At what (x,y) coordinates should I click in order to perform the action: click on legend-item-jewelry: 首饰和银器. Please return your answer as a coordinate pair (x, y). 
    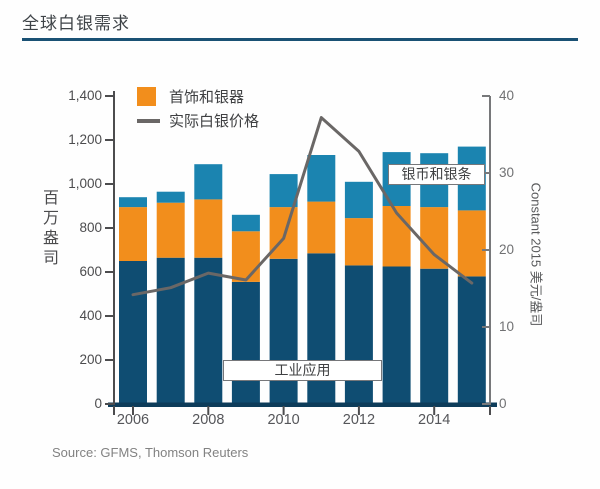
    Looking at the image, I should click on (198, 96).